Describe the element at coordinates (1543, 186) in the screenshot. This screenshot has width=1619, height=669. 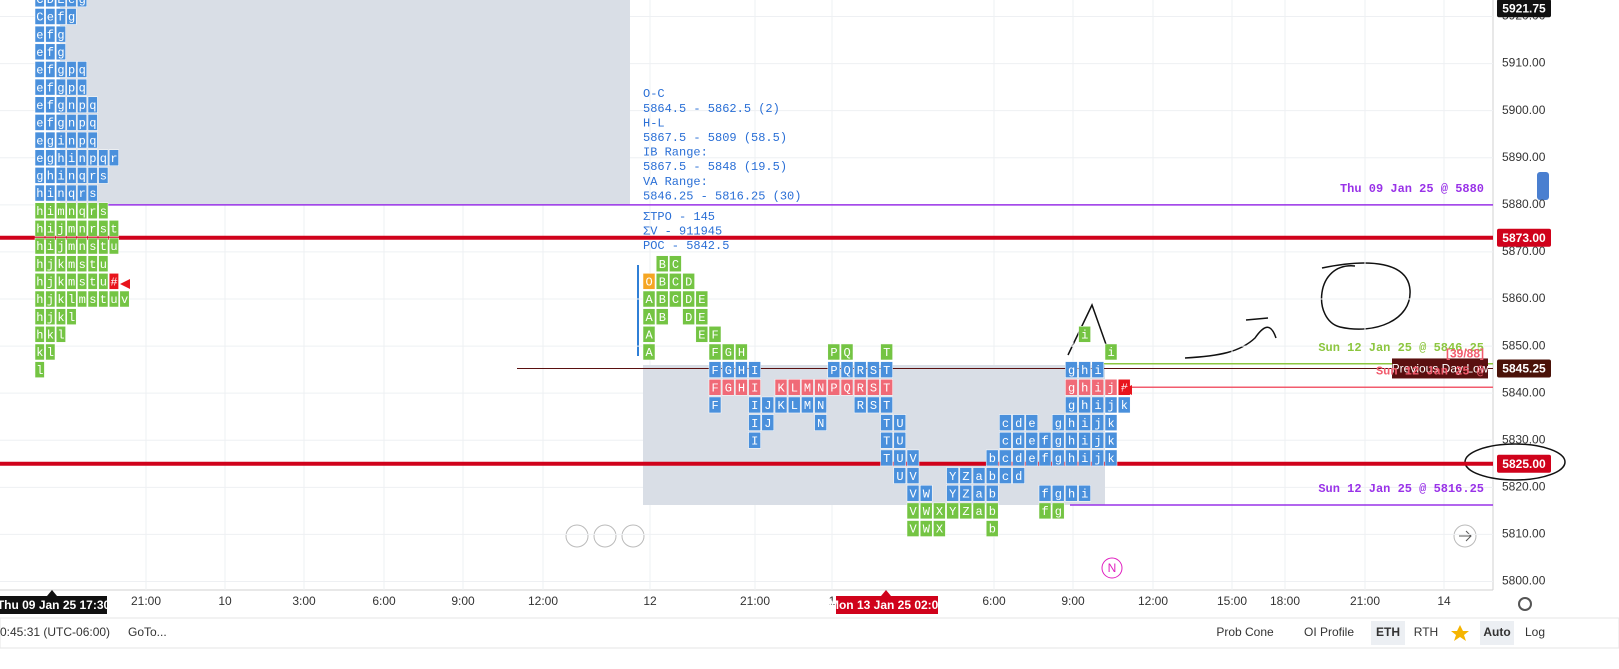
I see `side-tab` at that location.